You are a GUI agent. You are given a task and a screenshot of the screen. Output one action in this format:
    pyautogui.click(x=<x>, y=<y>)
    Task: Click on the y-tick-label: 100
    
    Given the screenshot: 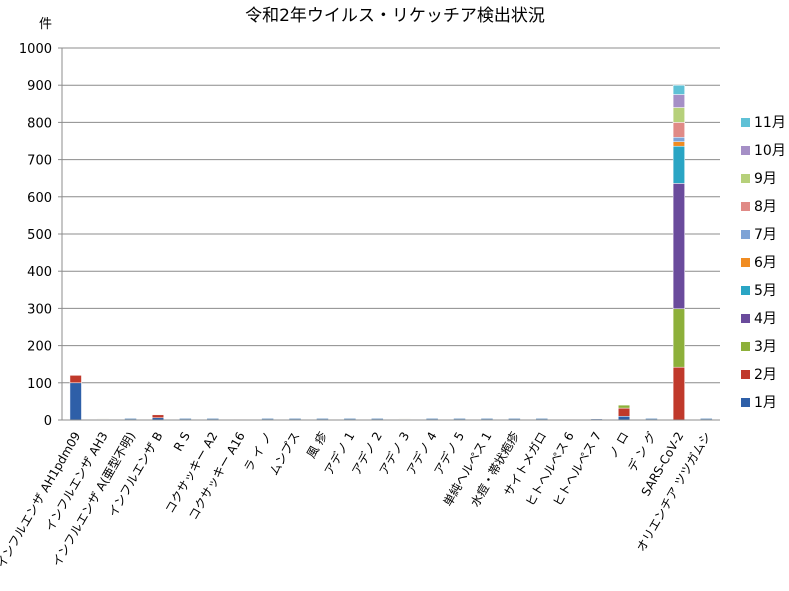 What is the action you would take?
    pyautogui.click(x=39, y=384)
    